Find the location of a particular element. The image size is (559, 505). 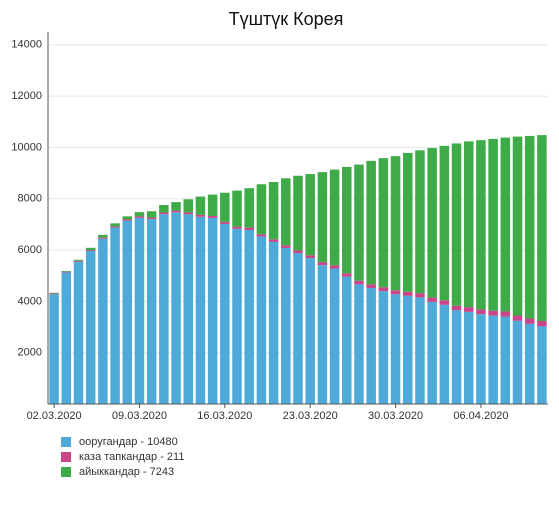

y-tick-label: 12000 is located at coordinates (26, 96).